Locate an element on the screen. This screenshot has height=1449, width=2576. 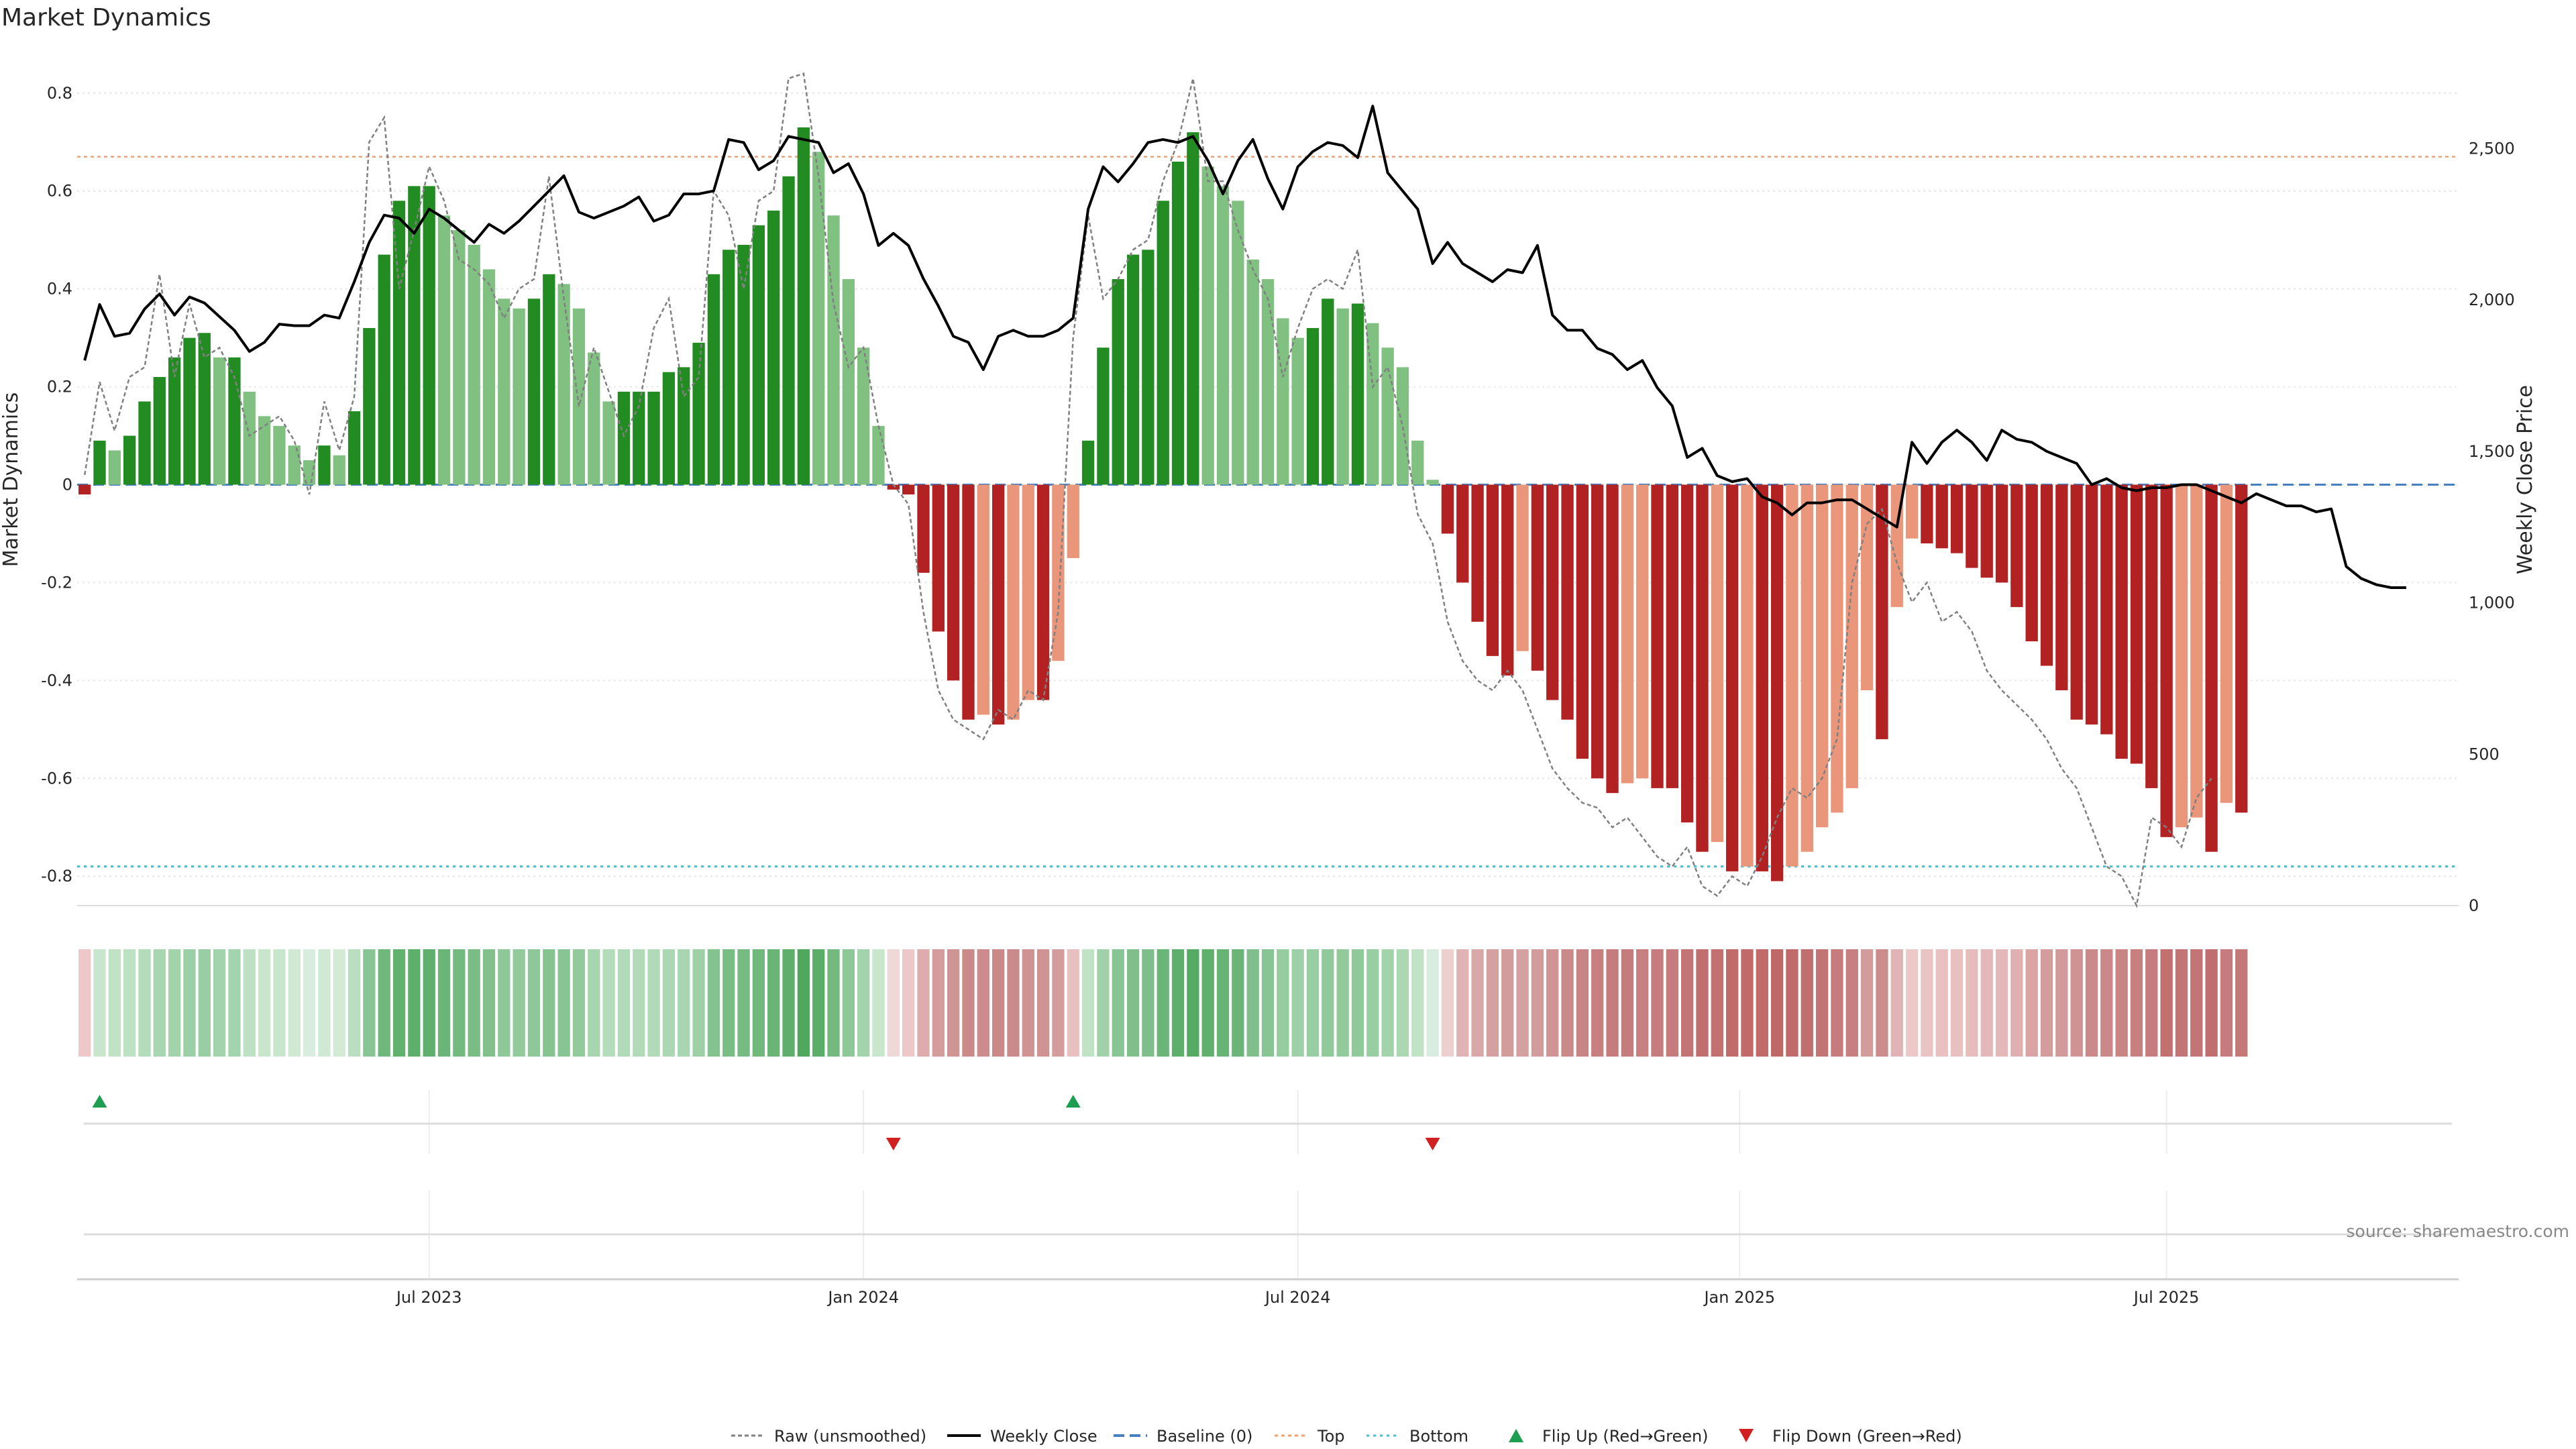
left-tick-label: 0 is located at coordinates (67, 485).